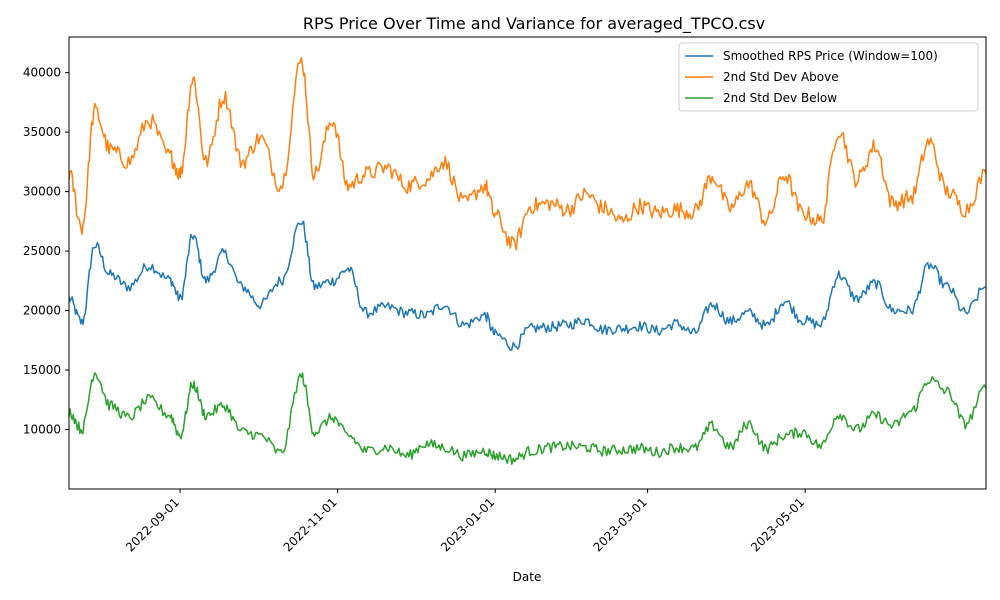 The width and height of the screenshot is (1000, 600). What do you see at coordinates (152, 524) in the screenshot?
I see `x-tick-label: 2022-09-01` at bounding box center [152, 524].